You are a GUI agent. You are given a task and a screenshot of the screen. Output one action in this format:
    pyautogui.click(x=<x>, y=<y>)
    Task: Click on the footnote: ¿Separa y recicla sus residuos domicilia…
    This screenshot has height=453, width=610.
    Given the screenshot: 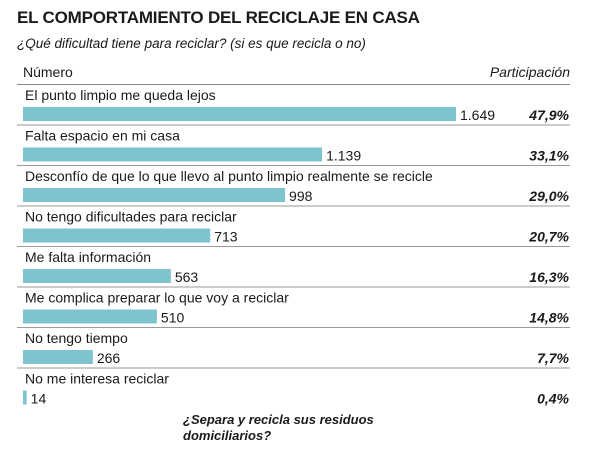 What is the action you would take?
    pyautogui.click(x=278, y=428)
    